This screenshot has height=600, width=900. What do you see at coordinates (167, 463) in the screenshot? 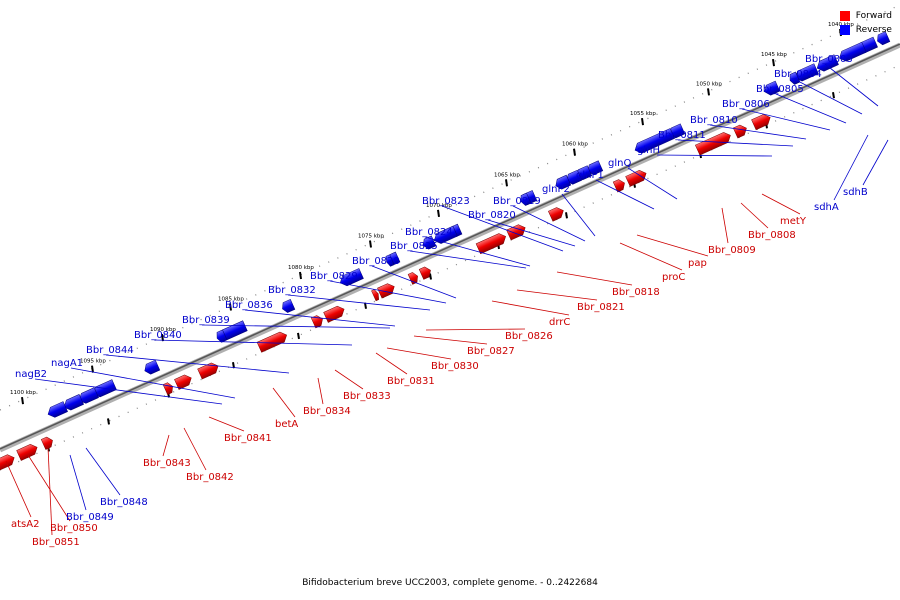
I see `gene-label: Bbr_0843` at bounding box center [167, 463].